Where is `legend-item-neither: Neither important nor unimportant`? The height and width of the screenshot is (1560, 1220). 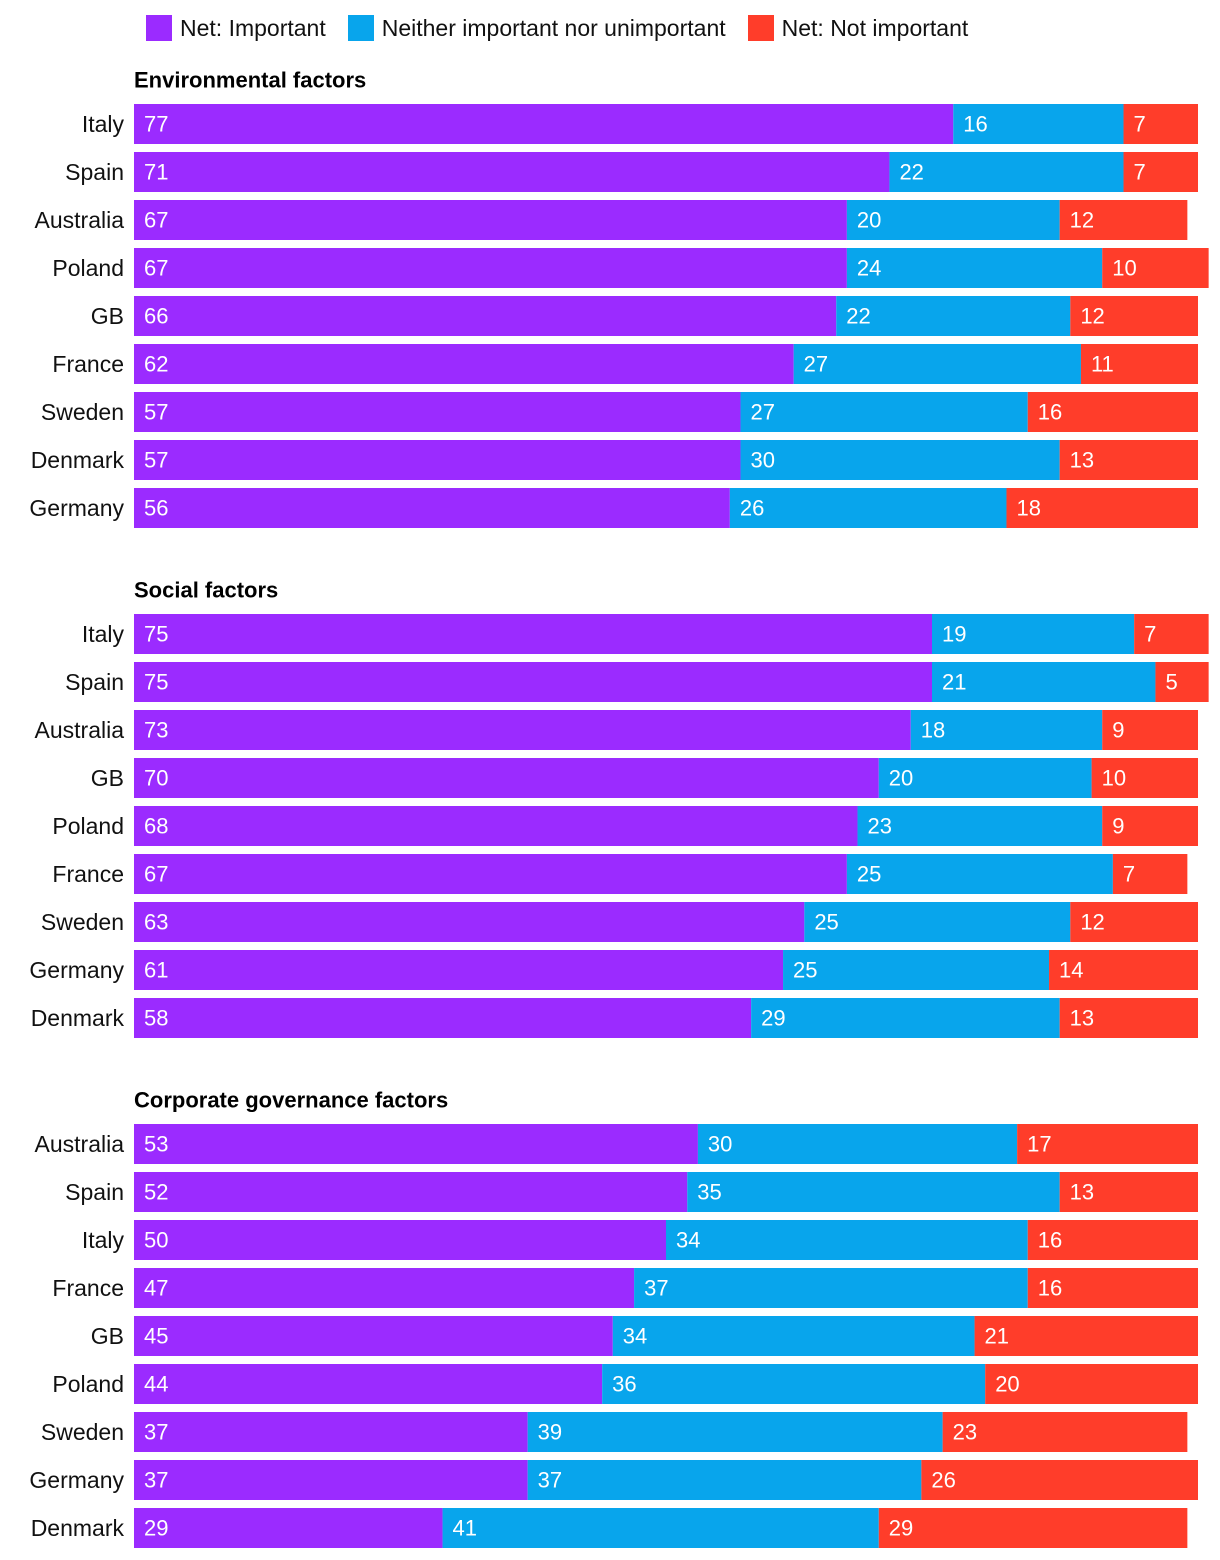 legend-item-neither: Neither important nor unimportant is located at coordinates (536, 28).